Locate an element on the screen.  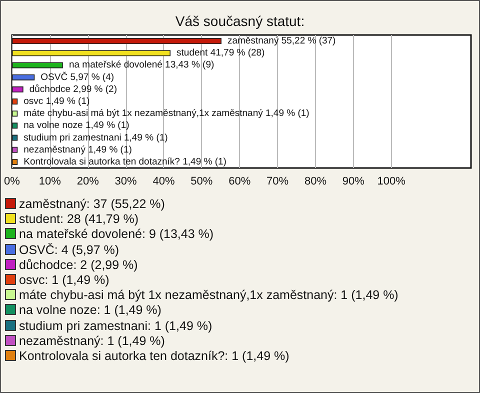
text: OSVČ: 4 (5,97 %) is located at coordinates (69, 250).